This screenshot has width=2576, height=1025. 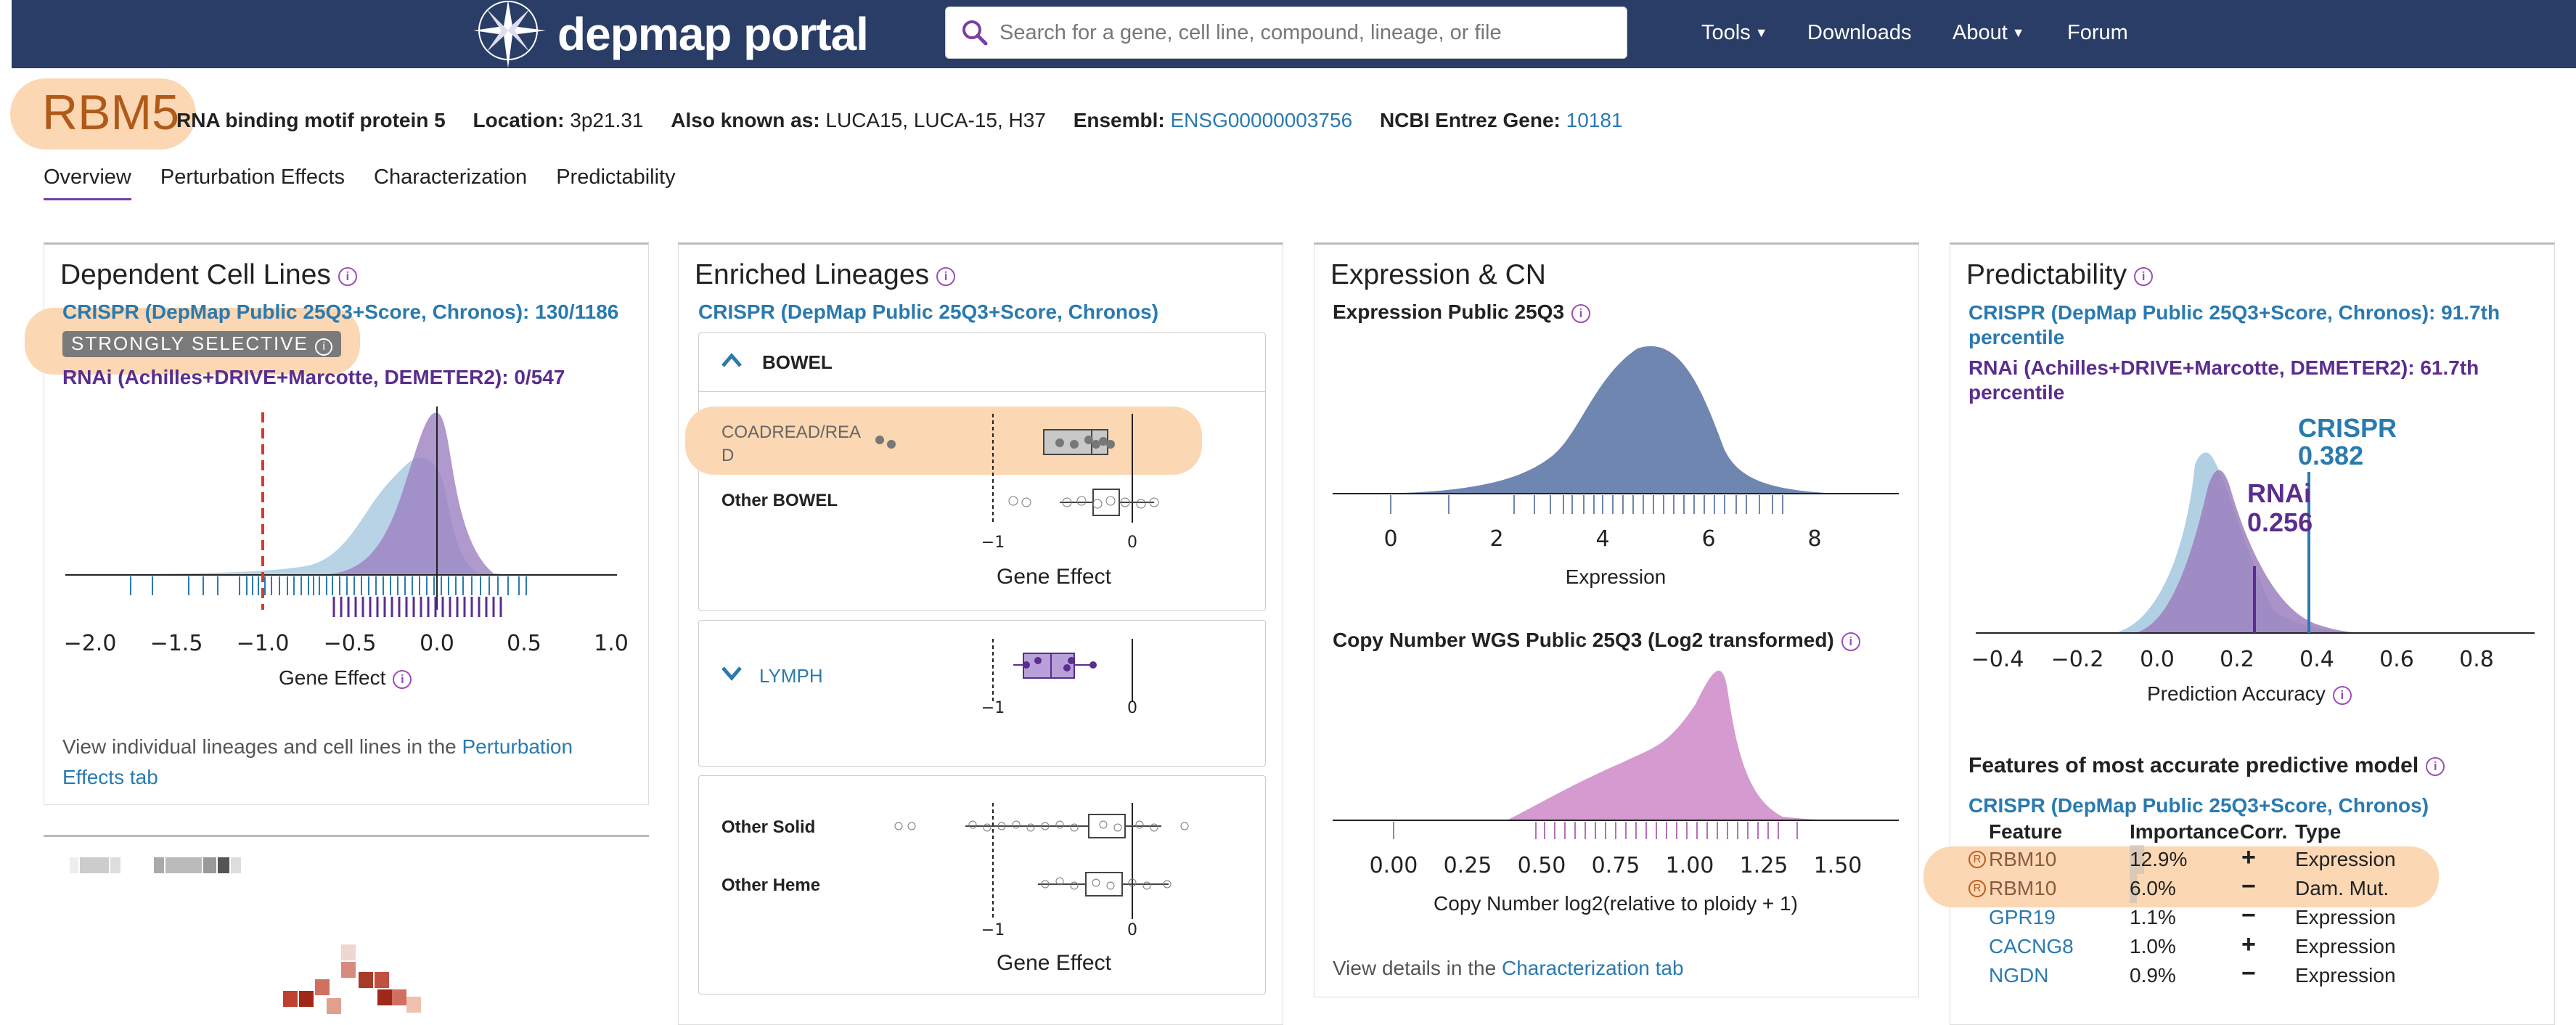 I want to click on chevron-up-icon, so click(x=732, y=360).